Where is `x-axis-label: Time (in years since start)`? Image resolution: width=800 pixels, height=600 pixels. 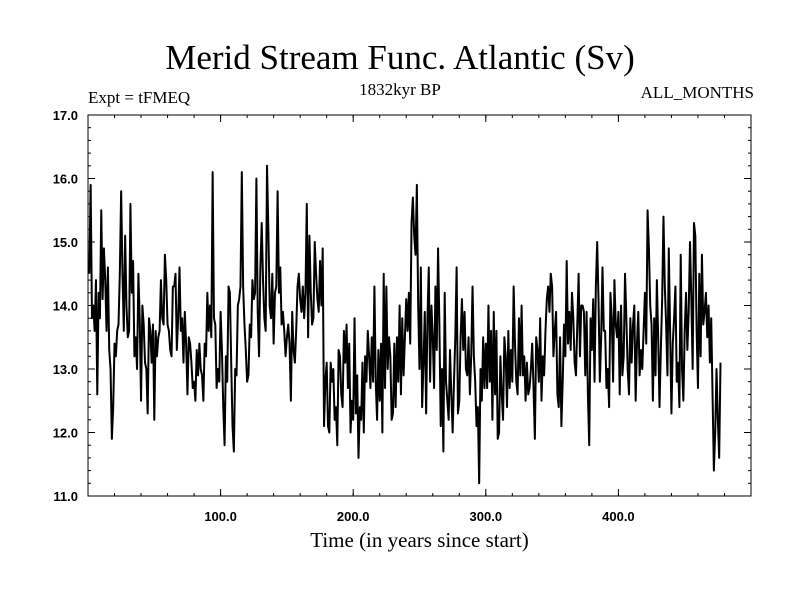
x-axis-label: Time (in years since start) is located at coordinates (419, 540).